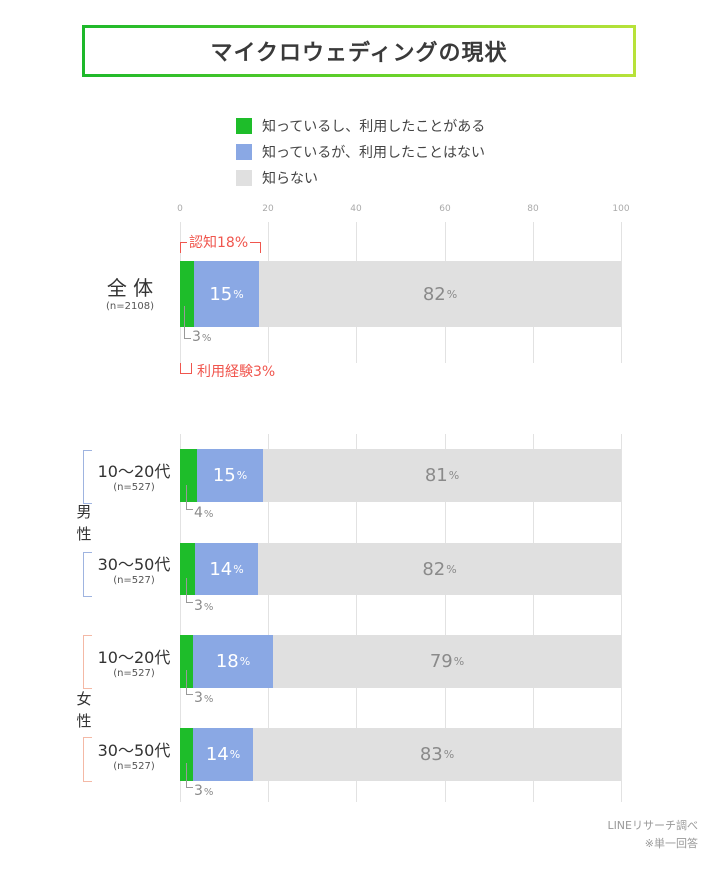 The height and width of the screenshot is (869, 720). I want to click on legend-item-unaware: 知らない, so click(360, 178).